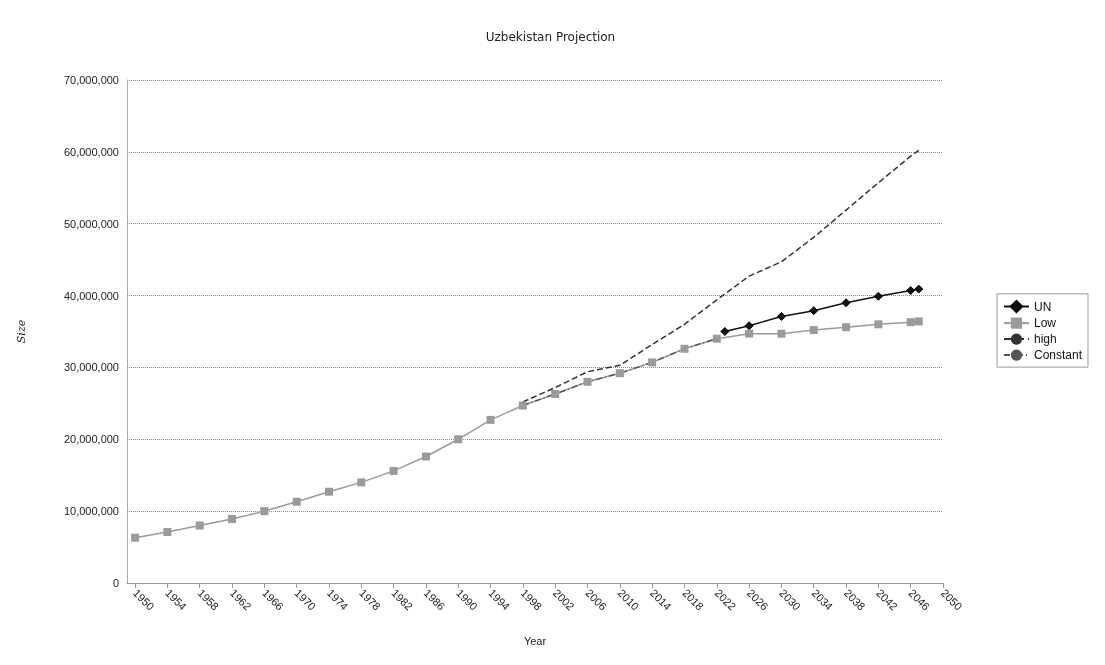 The height and width of the screenshot is (665, 1105). Describe the element at coordinates (1058, 355) in the screenshot. I see `legend-label: Constant` at that location.